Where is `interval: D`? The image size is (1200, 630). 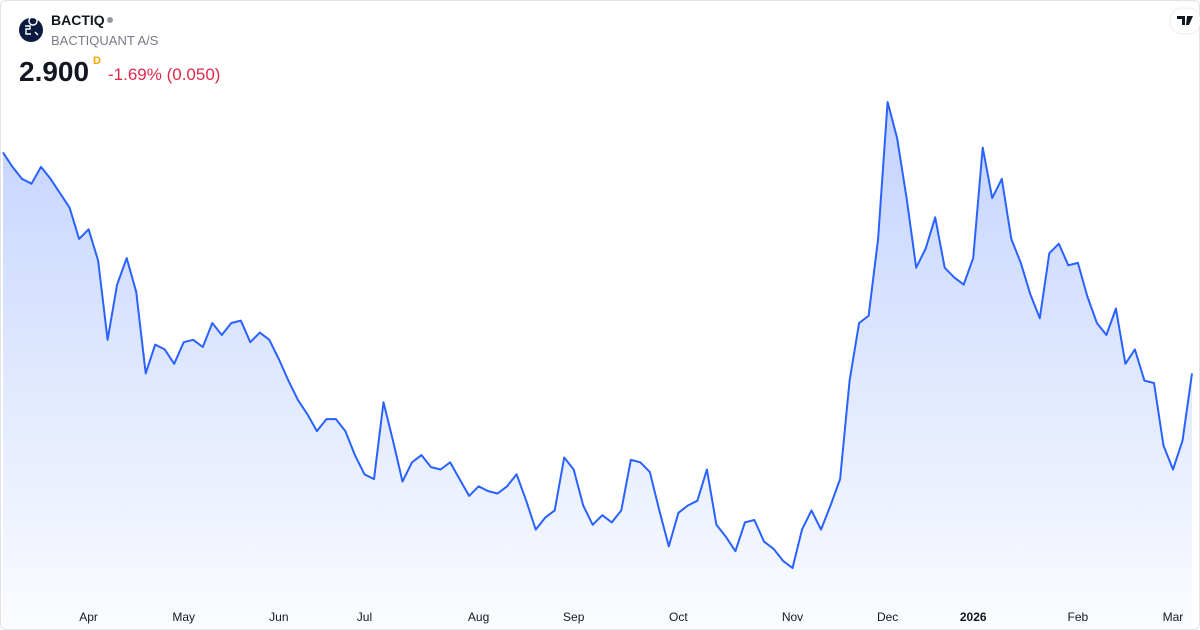 interval: D is located at coordinates (97, 61).